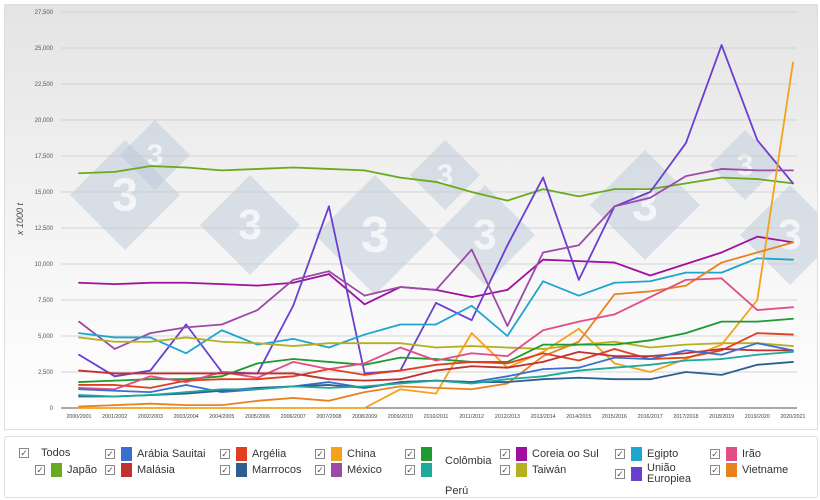 This screenshot has height=500, width=820. Describe the element at coordinates (543, 417) in the screenshot. I see `x-tick-label: 2013/2014` at that location.